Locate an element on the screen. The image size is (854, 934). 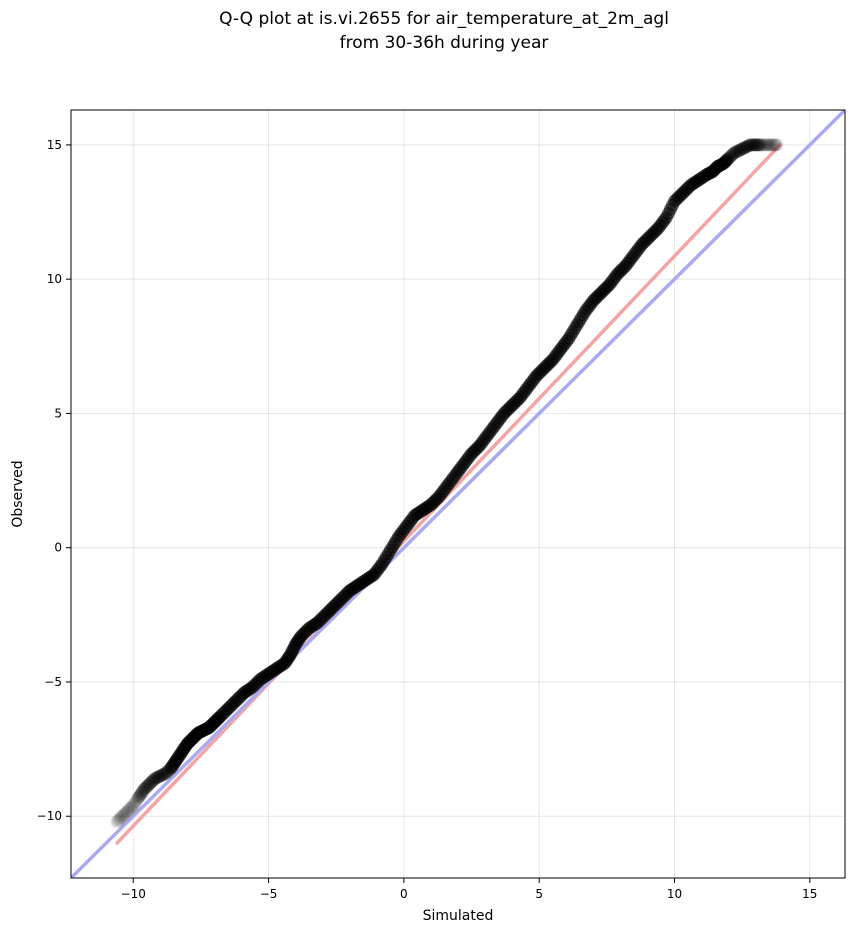
x-tick-label: 10 is located at coordinates (674, 894).